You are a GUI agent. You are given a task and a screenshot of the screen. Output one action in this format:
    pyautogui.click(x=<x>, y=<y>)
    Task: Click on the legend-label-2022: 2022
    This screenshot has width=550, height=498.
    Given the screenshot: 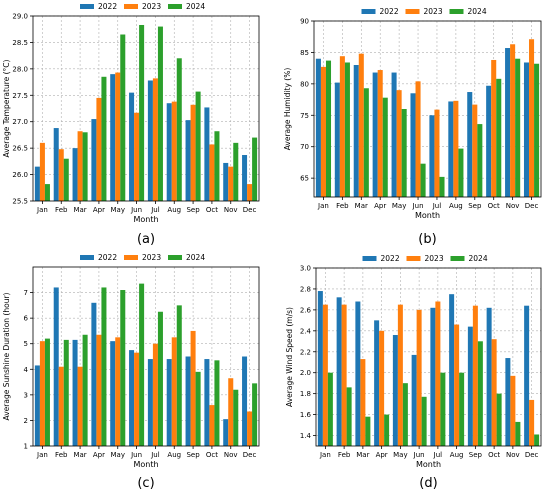 What is the action you would take?
    pyautogui.click(x=390, y=258)
    